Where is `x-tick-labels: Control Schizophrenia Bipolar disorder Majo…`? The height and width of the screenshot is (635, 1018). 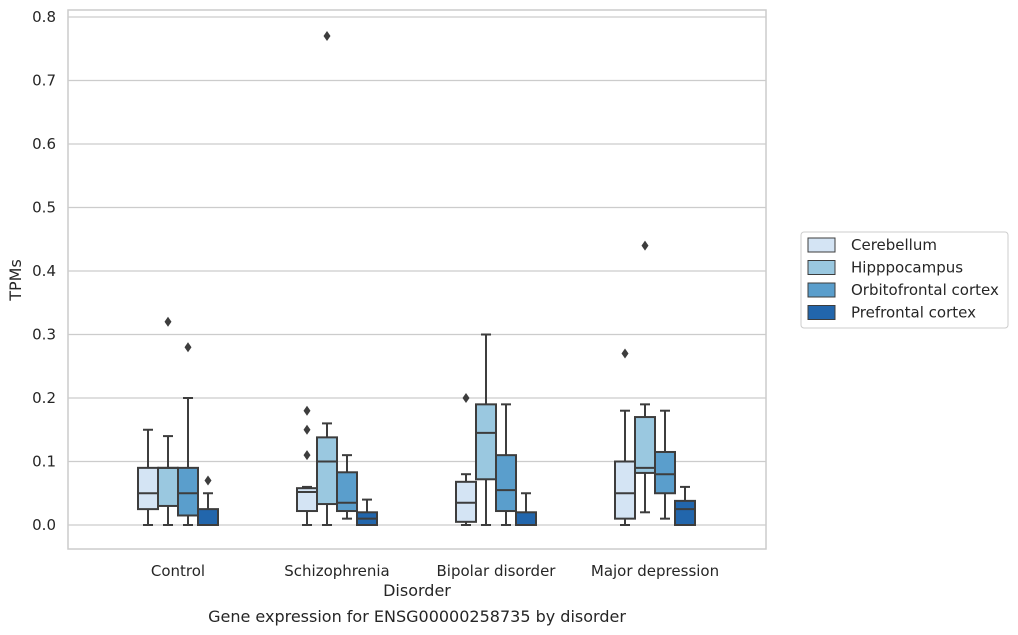
x-tick-labels: Control Schizophrenia Bipolar disorder Majo… is located at coordinates (435, 571).